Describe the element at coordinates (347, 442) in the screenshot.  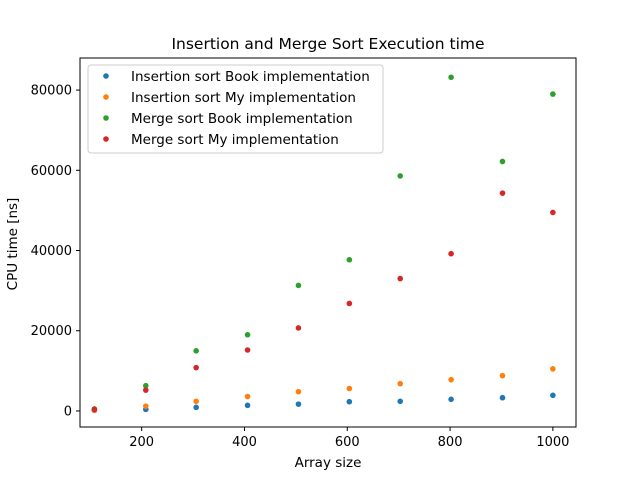
I see `x-tick-label: 600` at that location.